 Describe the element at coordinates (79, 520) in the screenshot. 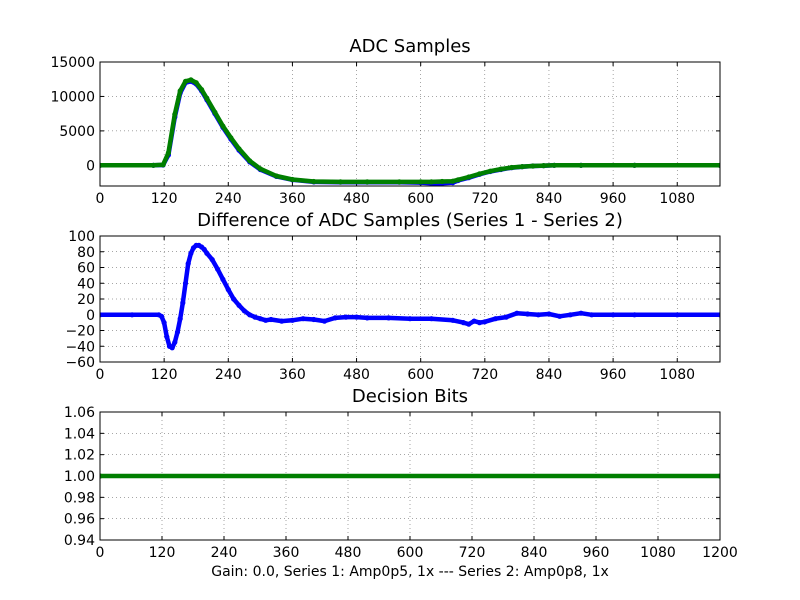

I see `y-tick-label: 0.96` at that location.